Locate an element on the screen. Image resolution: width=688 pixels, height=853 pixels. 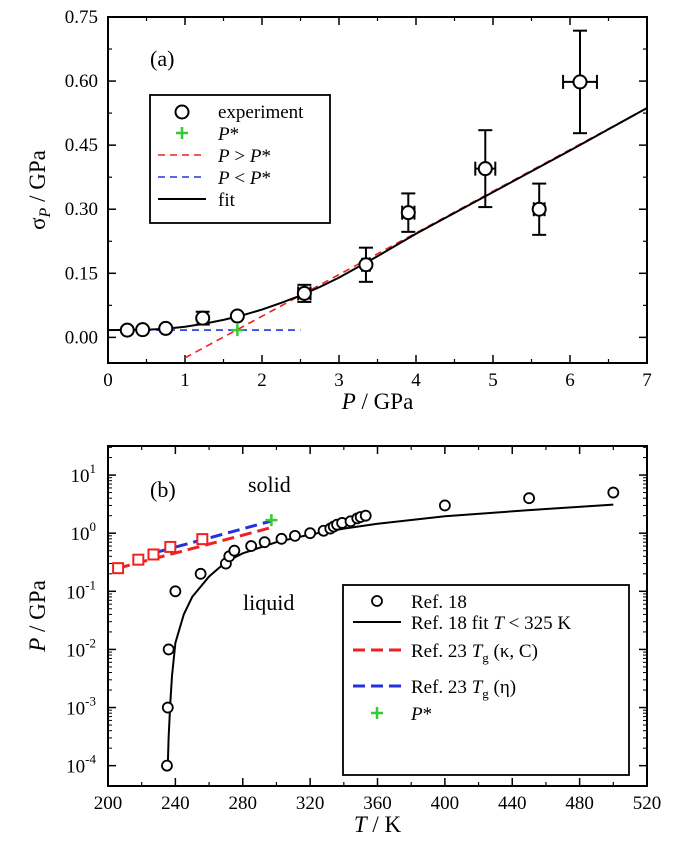
region-label-liquid: liquid is located at coordinates (268, 602).